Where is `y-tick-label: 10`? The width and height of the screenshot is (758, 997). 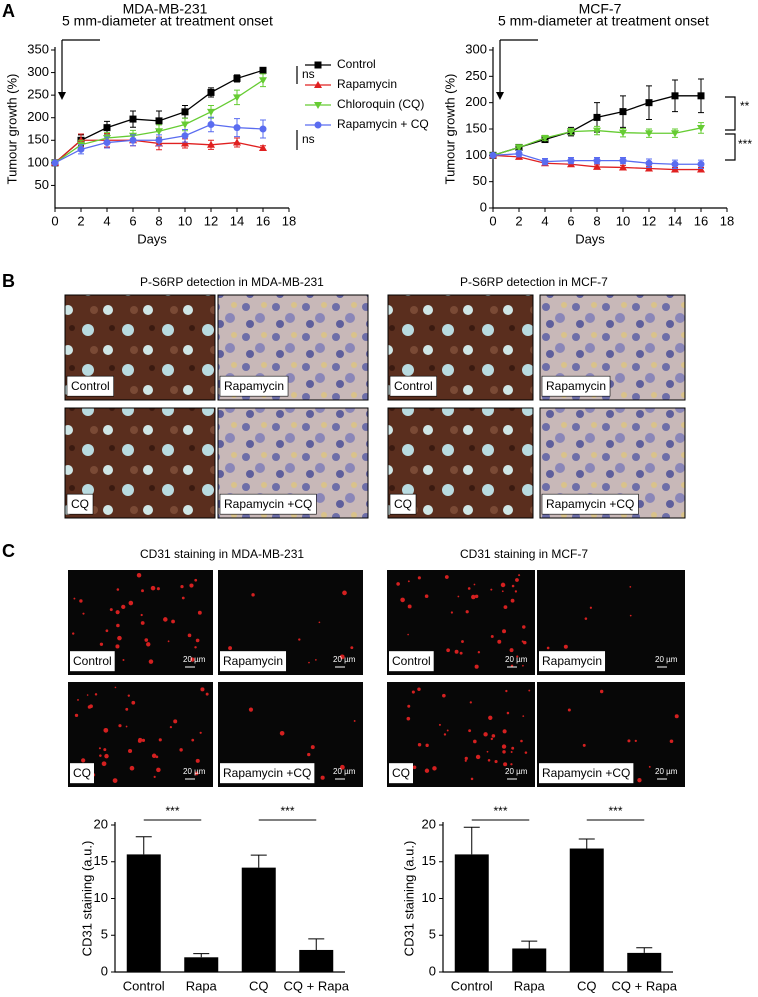 y-tick-label: 10 is located at coordinates (101, 897).